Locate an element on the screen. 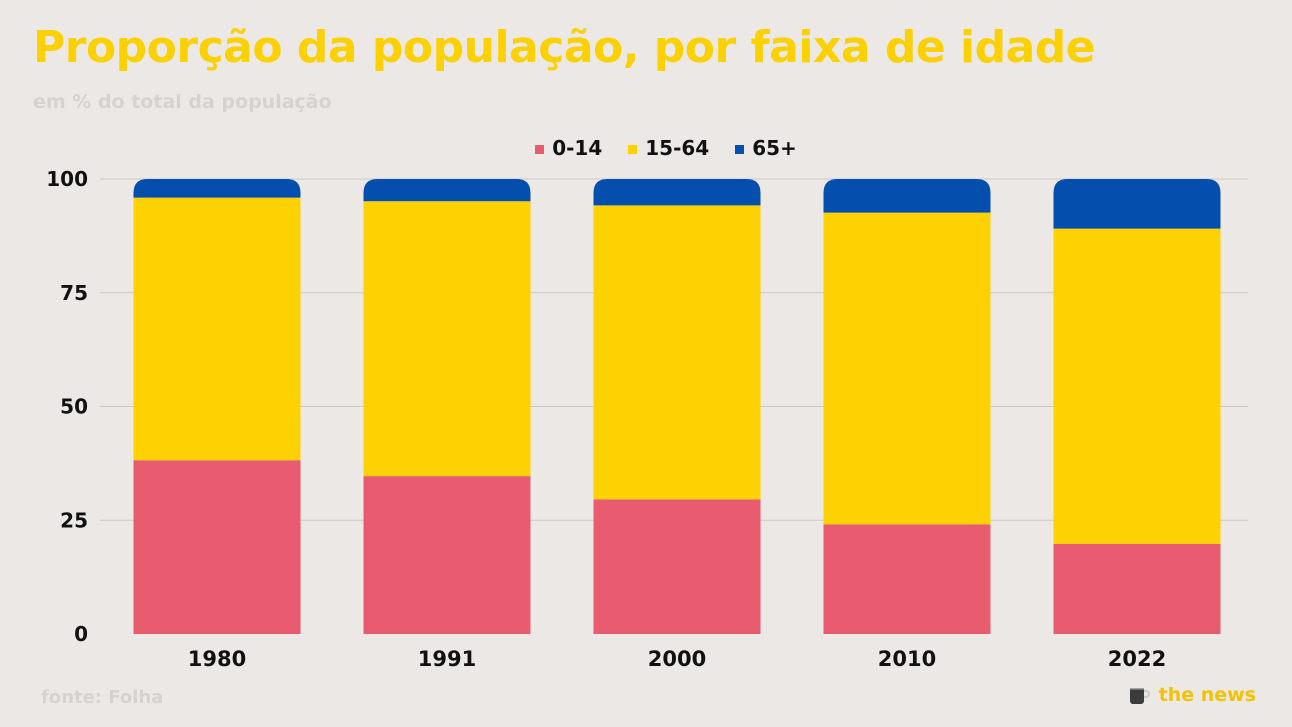 This screenshot has height=727, width=1292. legend-swatch-65-plus is located at coordinates (740, 149).